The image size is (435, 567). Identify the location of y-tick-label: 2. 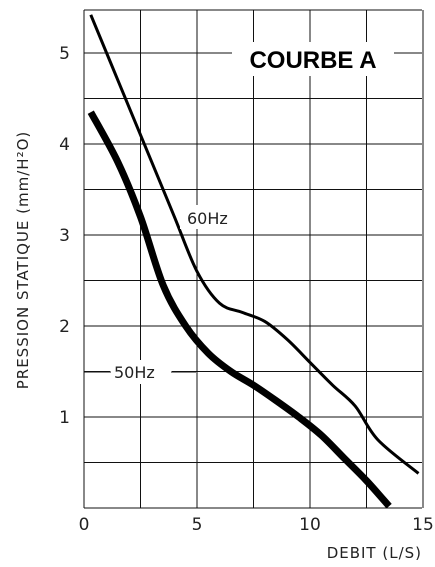
(64, 327).